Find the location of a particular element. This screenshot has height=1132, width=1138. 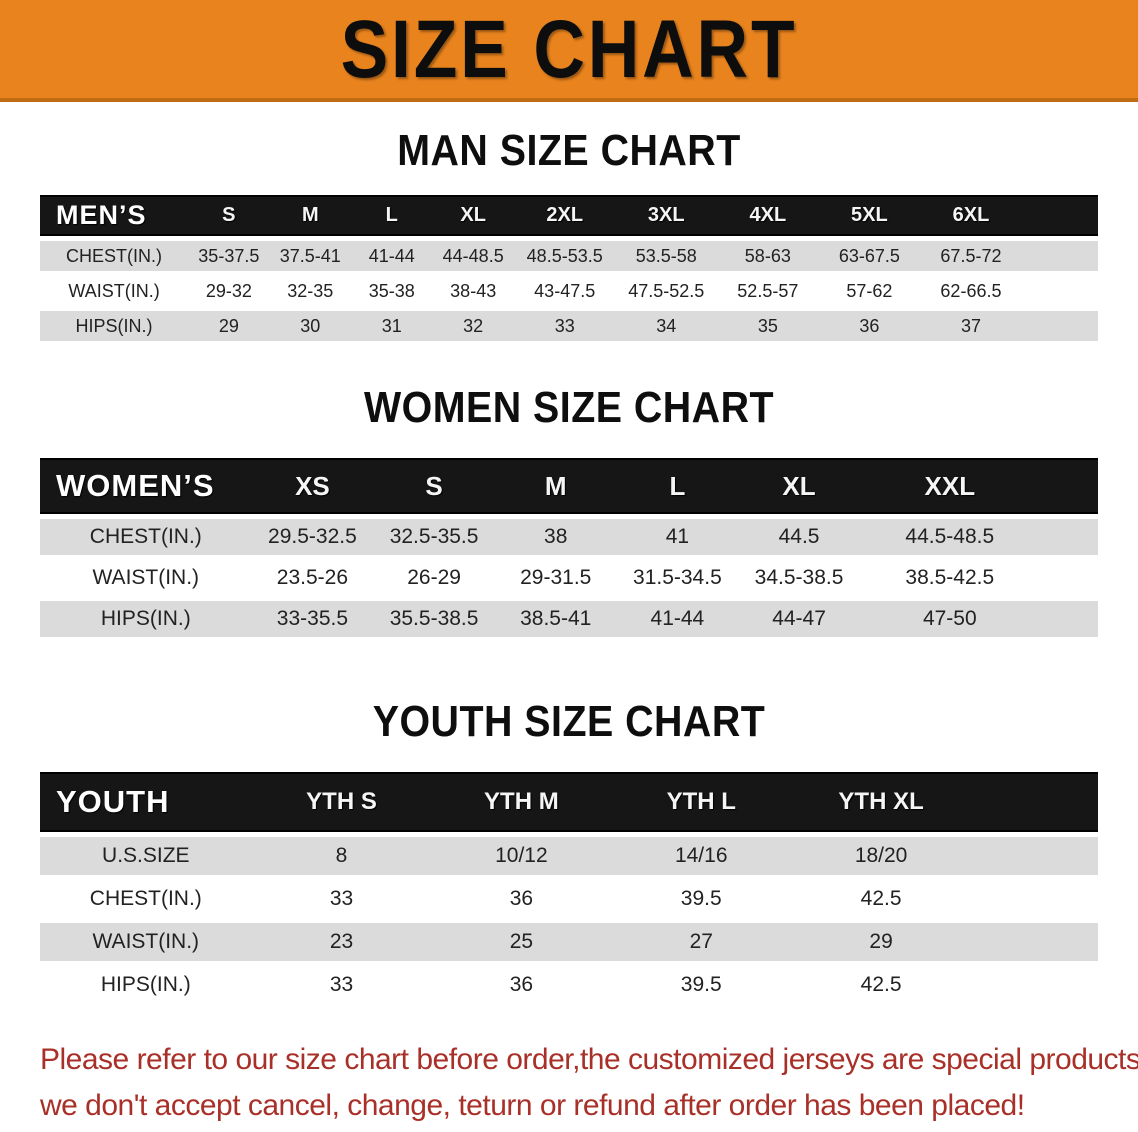

measurement-row: CHEST(IN.) 33 36 39.5 42.5 is located at coordinates (569, 899).